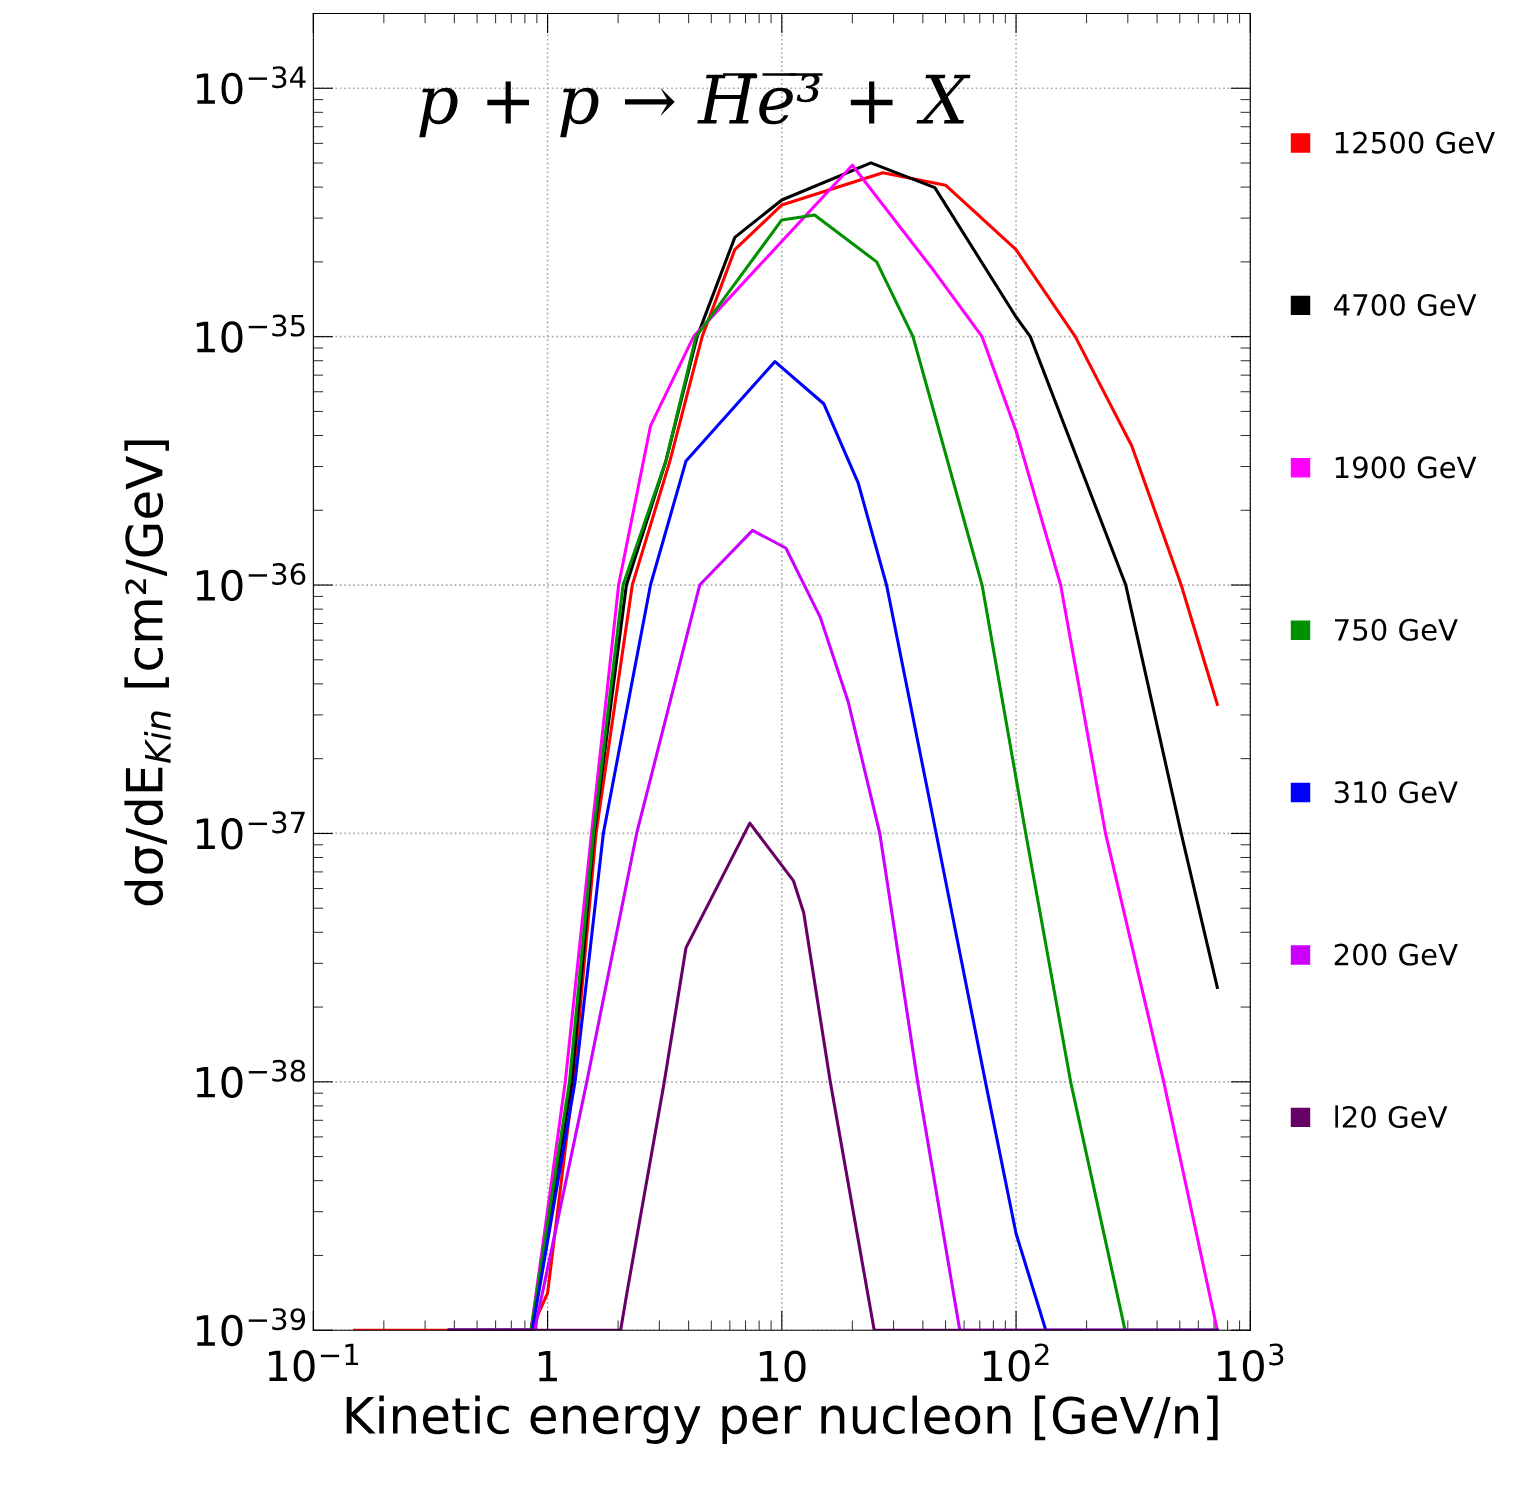  I want to click on y-tick-label: 10$^{−36}$, so click(251, 582).